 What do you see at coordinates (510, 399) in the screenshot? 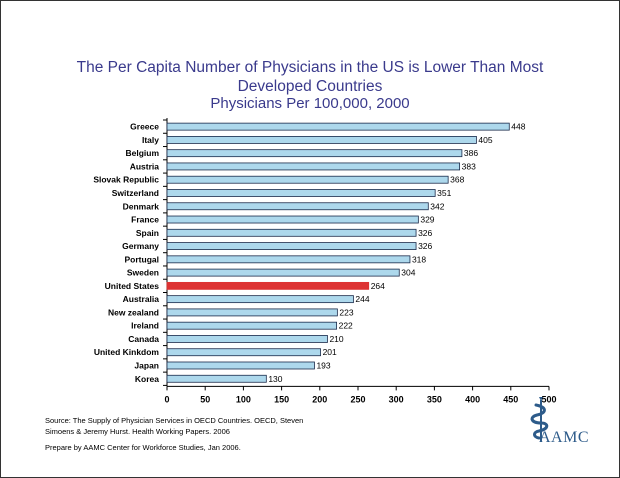
I see `x-tick-label: 450` at bounding box center [510, 399].